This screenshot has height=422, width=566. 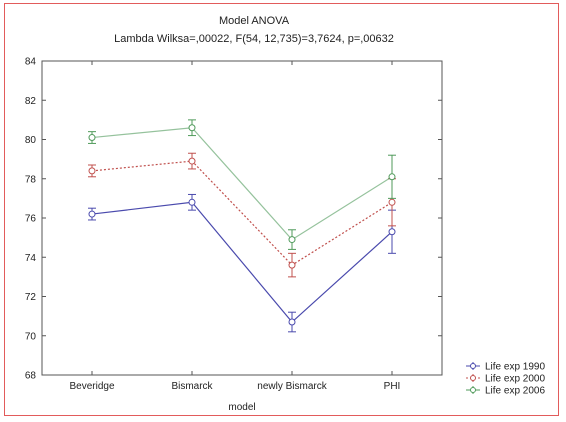 I want to click on legend-label: Life exp 1990, so click(x=515, y=367).